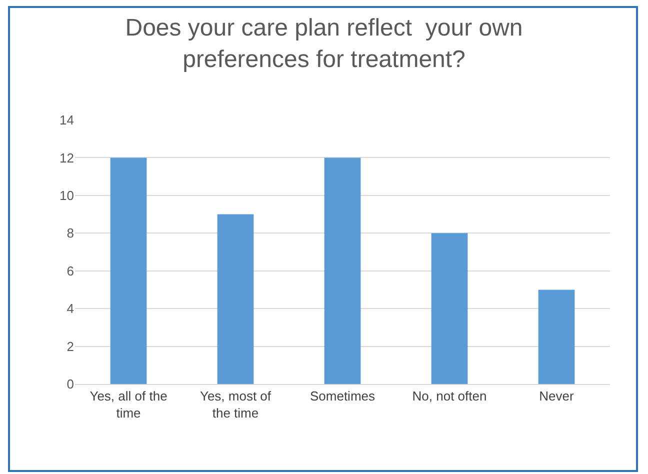 The image size is (648, 474). Describe the element at coordinates (449, 396) in the screenshot. I see `x-tick-label: No, not often` at that location.